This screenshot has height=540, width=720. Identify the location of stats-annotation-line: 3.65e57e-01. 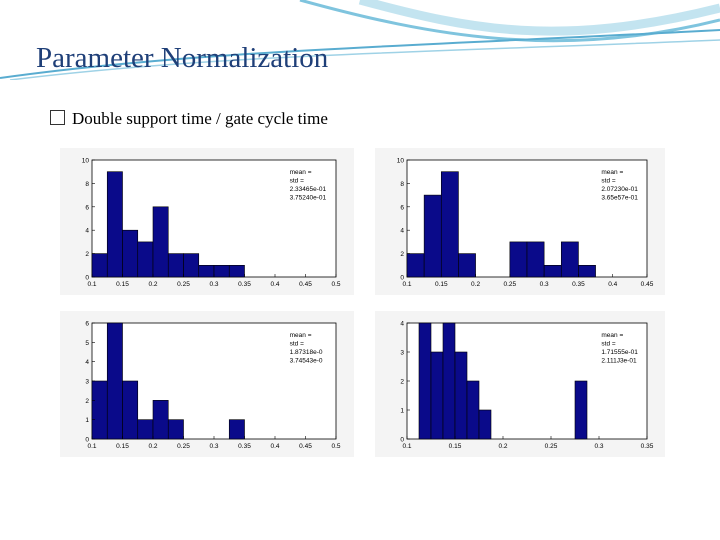
(619, 198).